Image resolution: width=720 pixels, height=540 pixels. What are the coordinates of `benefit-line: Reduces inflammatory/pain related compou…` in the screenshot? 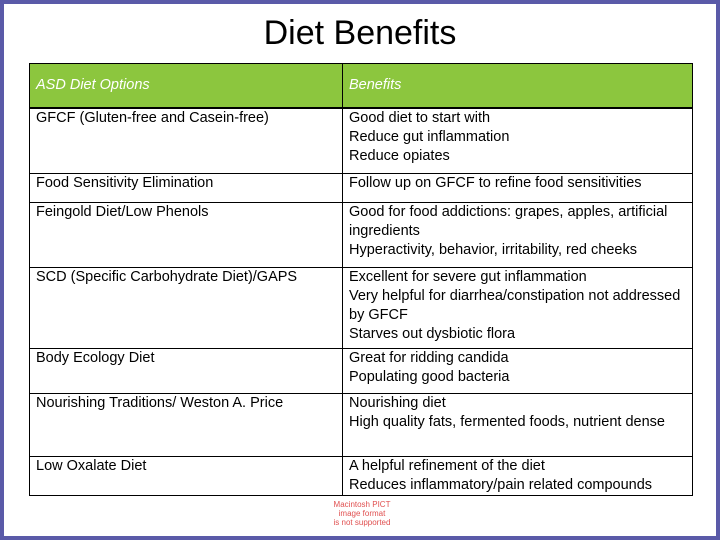 It's located at (501, 485).